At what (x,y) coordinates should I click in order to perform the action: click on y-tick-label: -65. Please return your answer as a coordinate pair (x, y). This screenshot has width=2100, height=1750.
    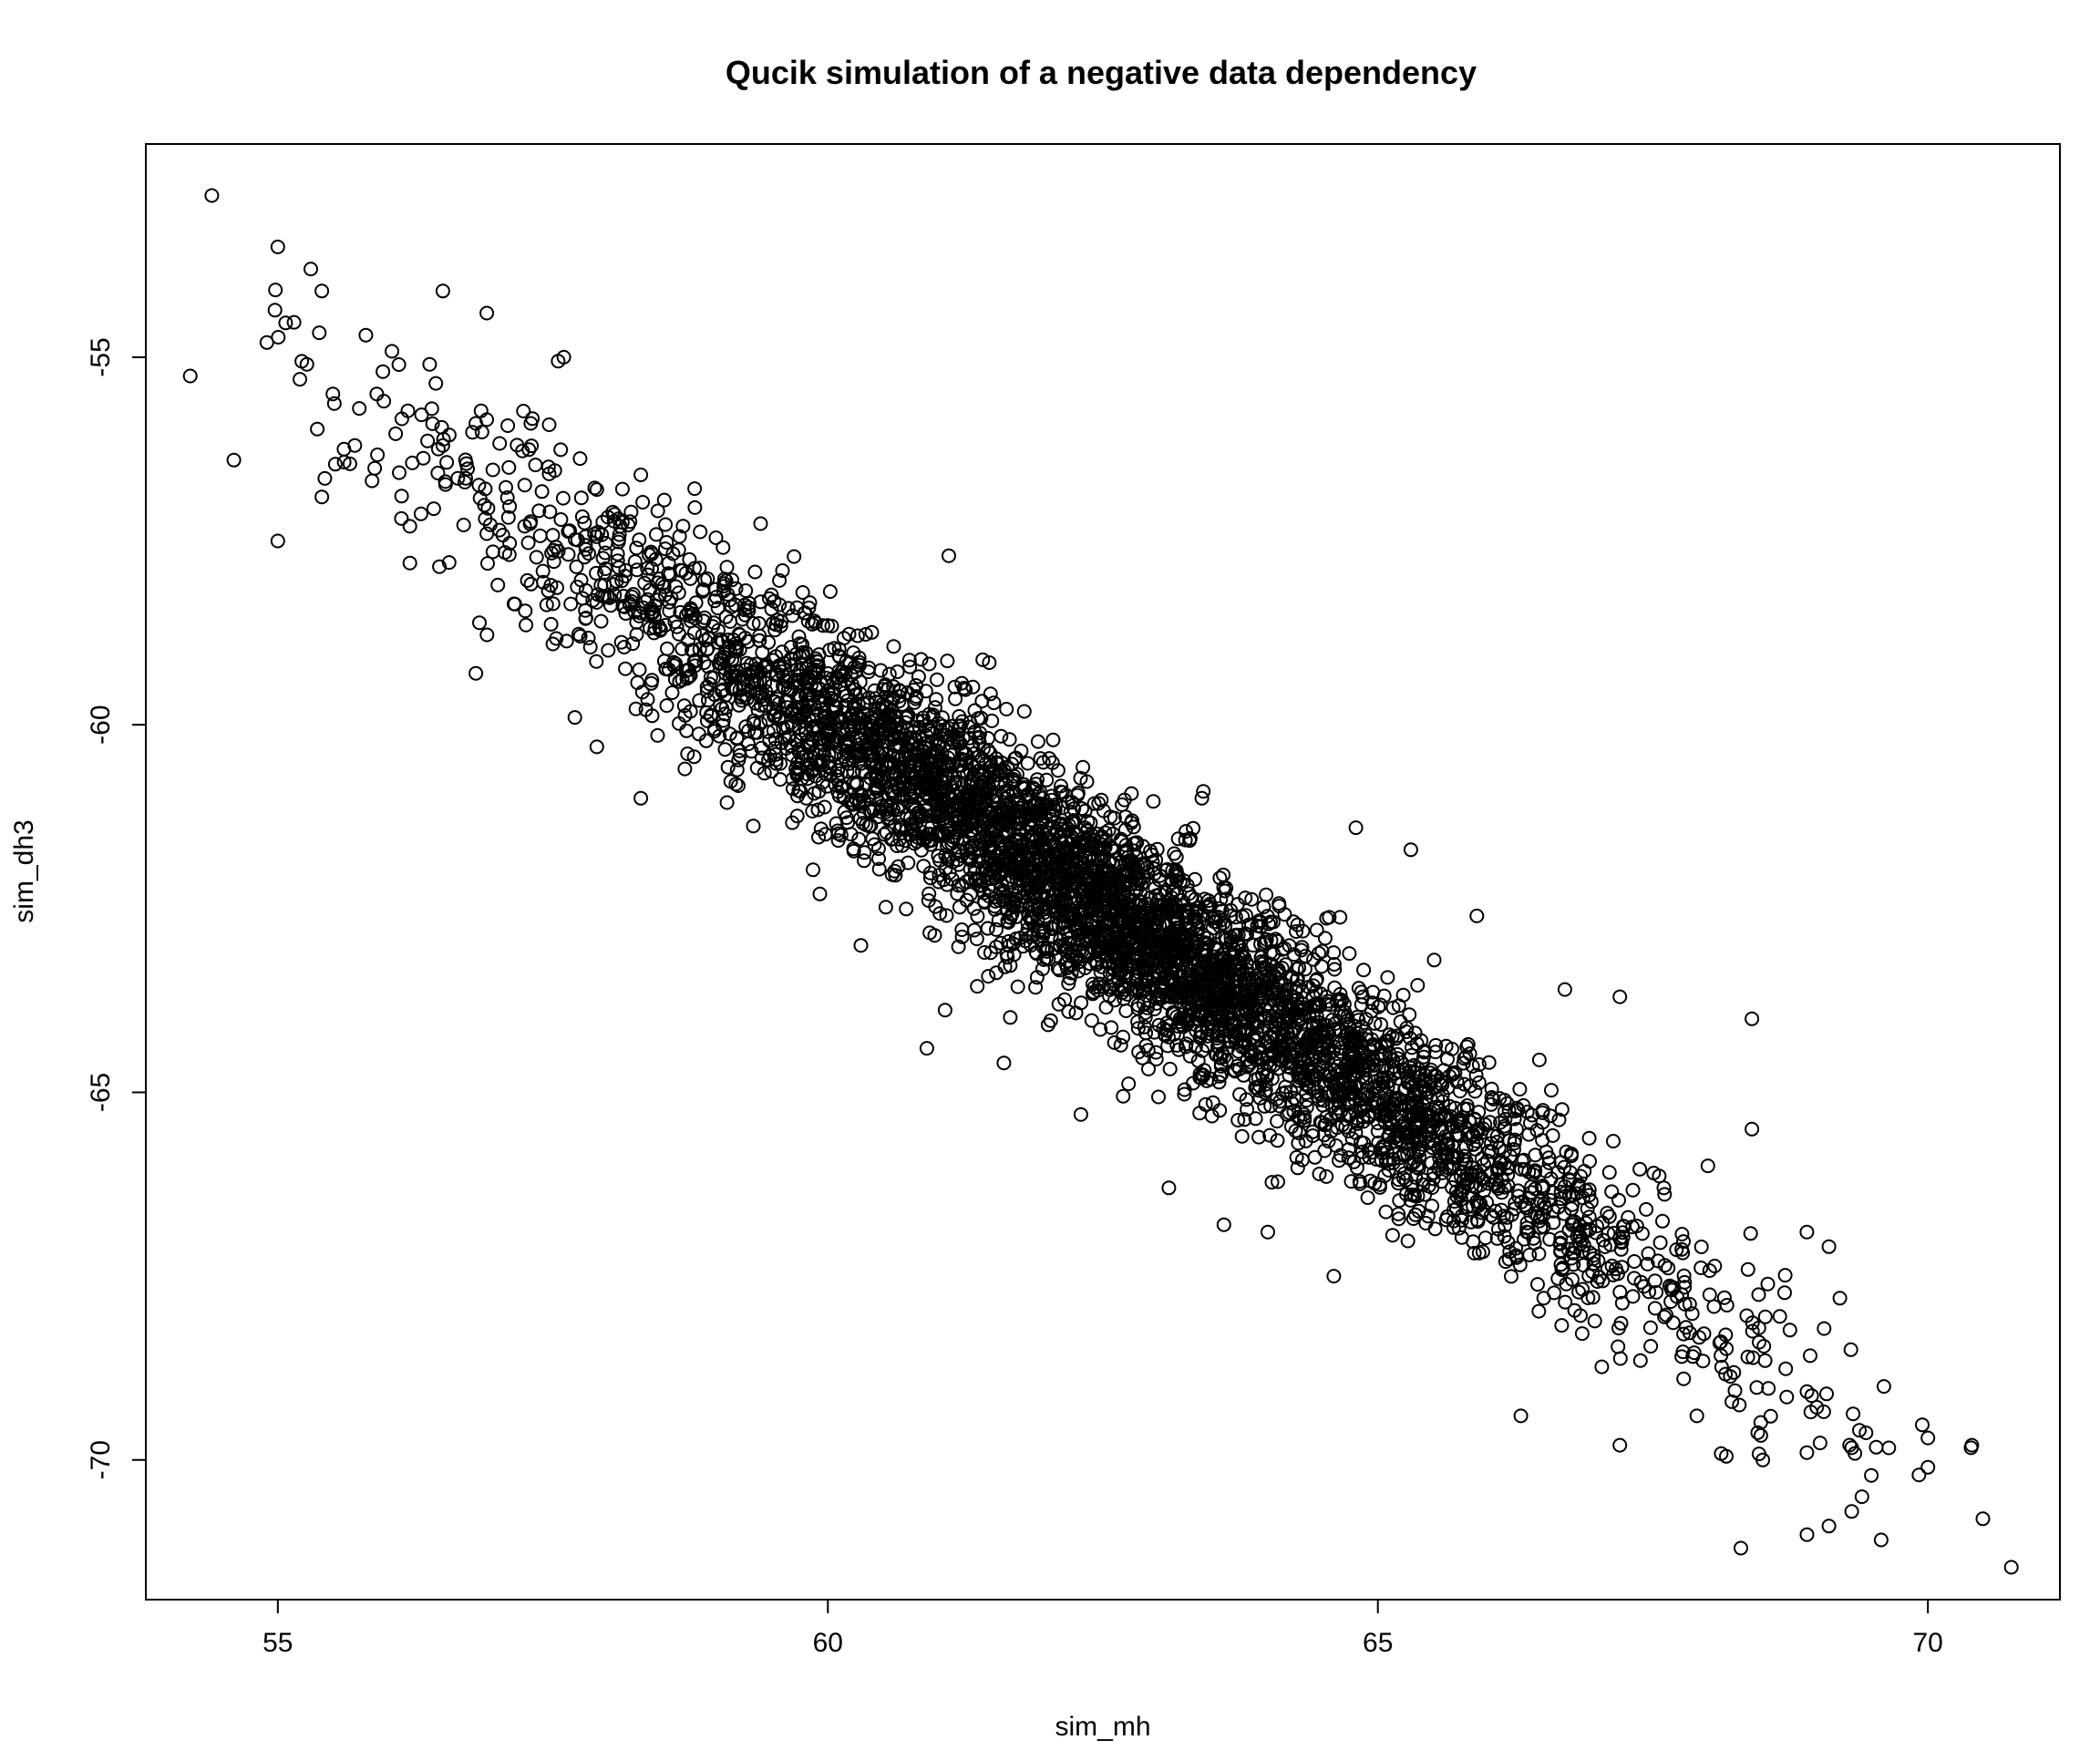
    Looking at the image, I should click on (101, 1092).